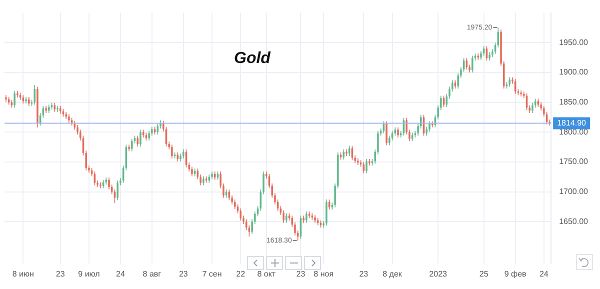  What do you see at coordinates (574, 221) in the screenshot?
I see `y-tick-label: 1650.00` at bounding box center [574, 221].